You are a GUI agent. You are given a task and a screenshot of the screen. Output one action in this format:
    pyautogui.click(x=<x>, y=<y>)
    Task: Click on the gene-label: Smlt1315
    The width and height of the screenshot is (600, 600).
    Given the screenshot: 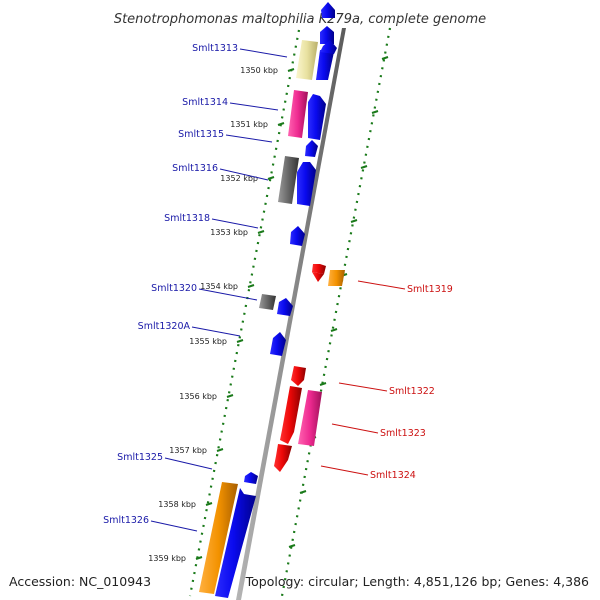 What is the action you would take?
    pyautogui.click(x=201, y=134)
    